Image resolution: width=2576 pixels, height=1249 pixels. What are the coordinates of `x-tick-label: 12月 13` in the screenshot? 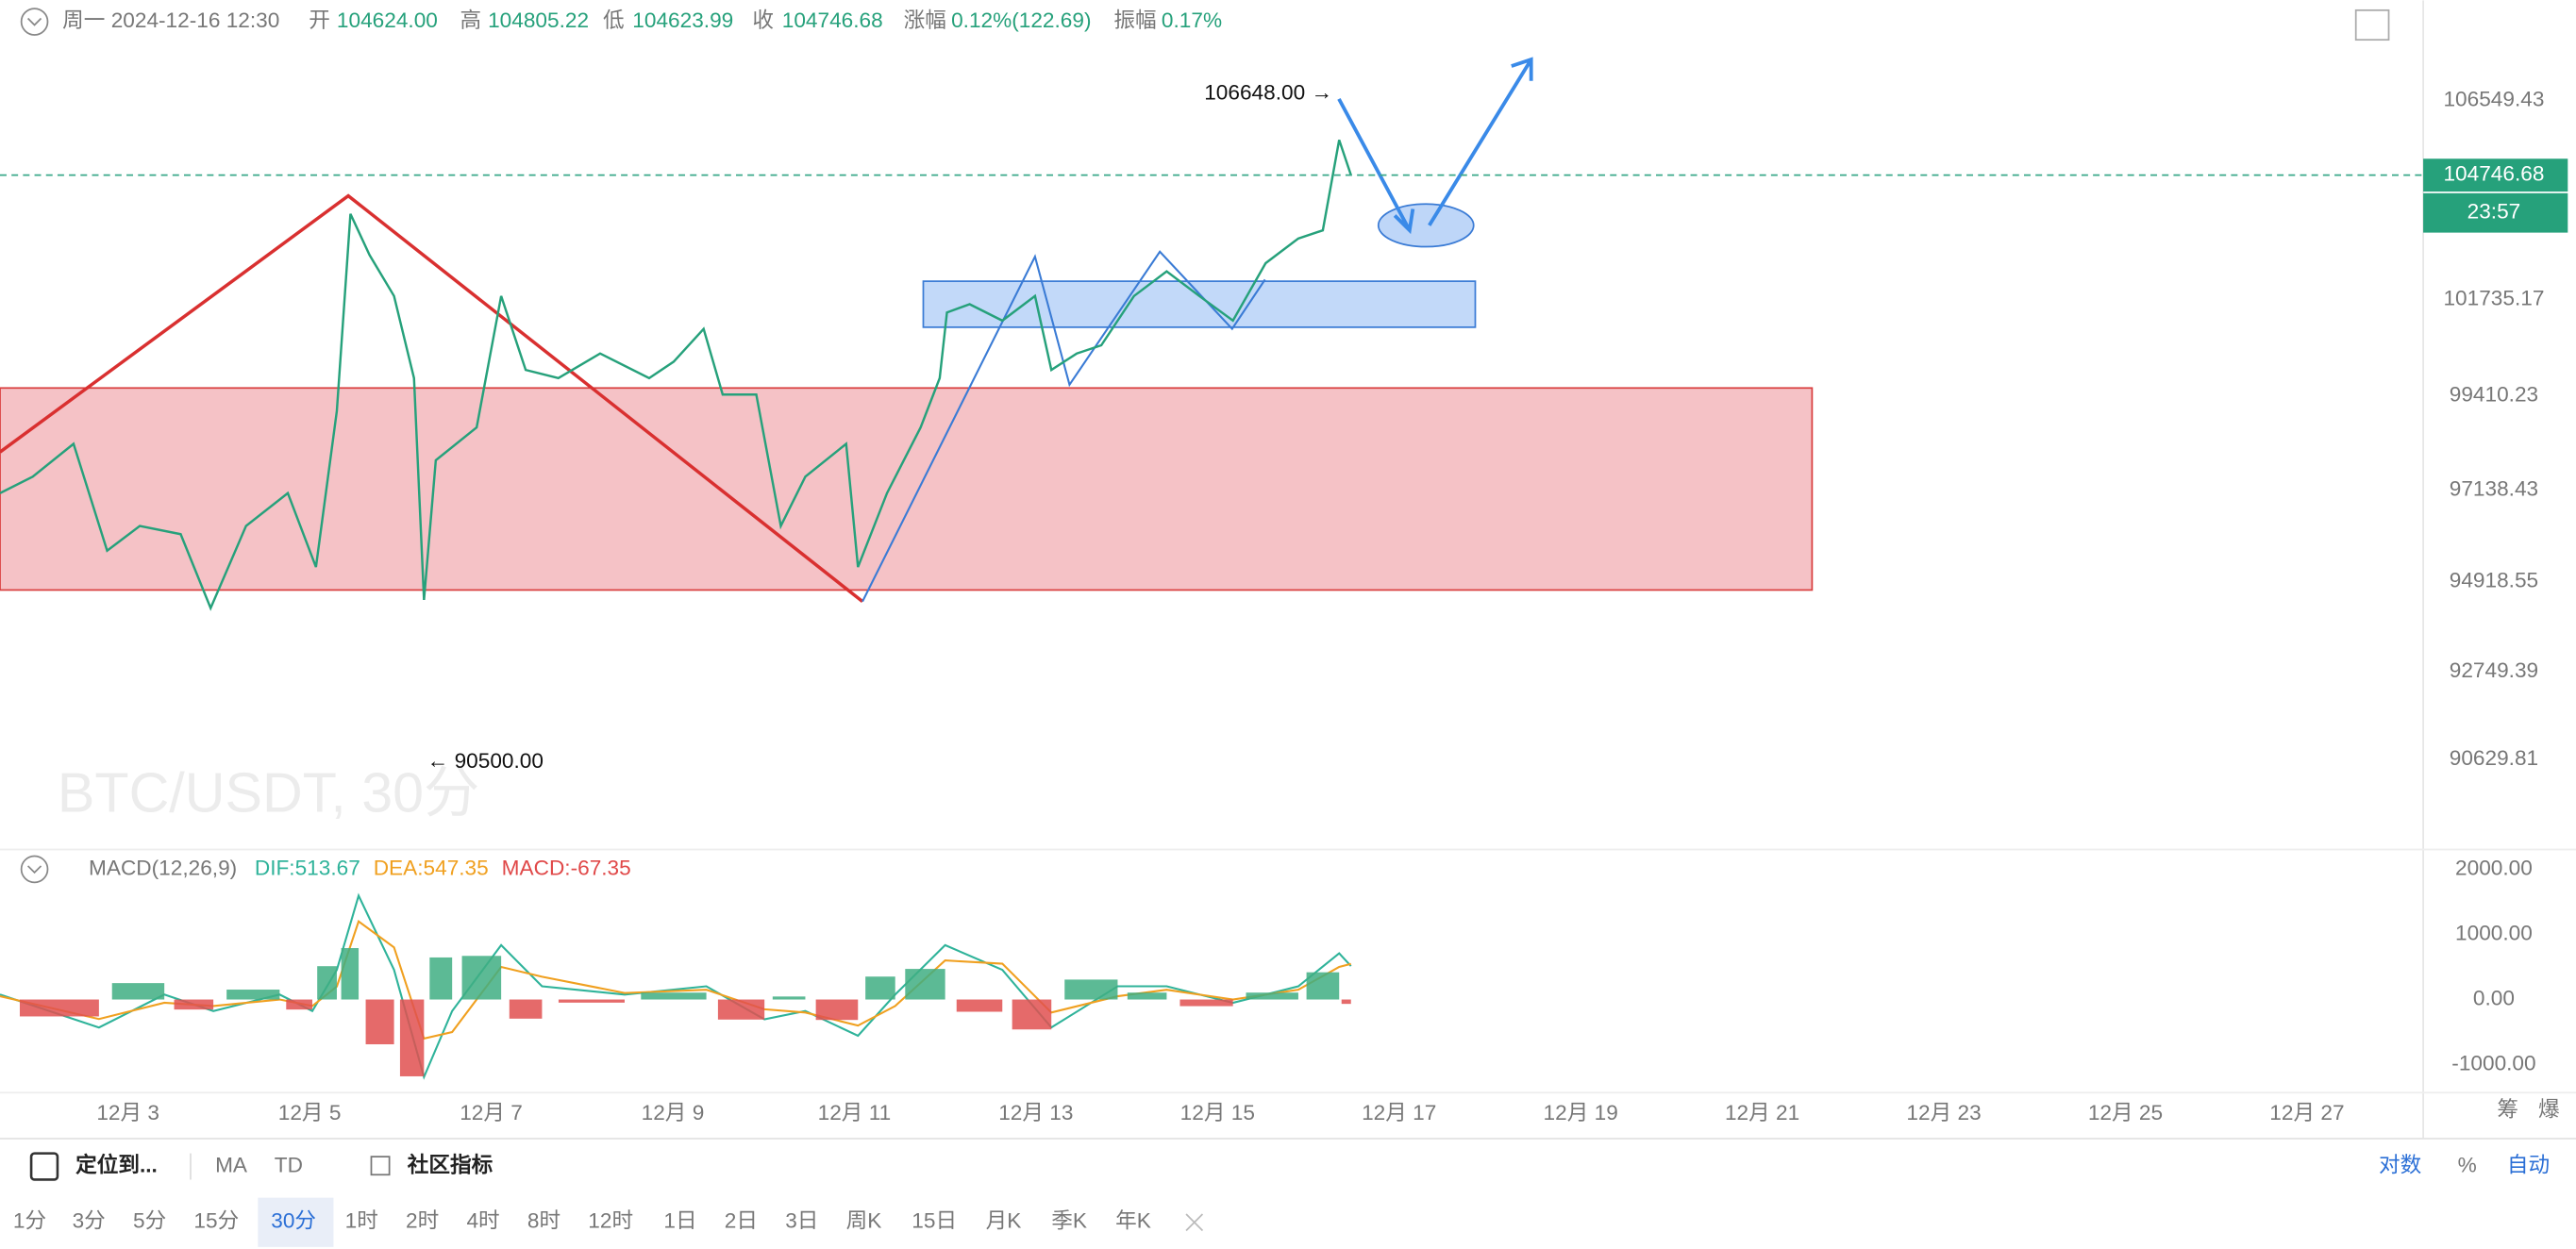 It's located at (1035, 1112).